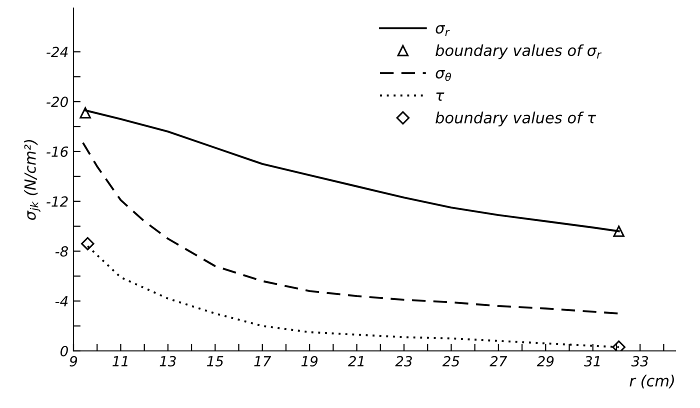 This screenshot has height=408, width=700. I want to click on x-tick-label: 31, so click(592, 361).